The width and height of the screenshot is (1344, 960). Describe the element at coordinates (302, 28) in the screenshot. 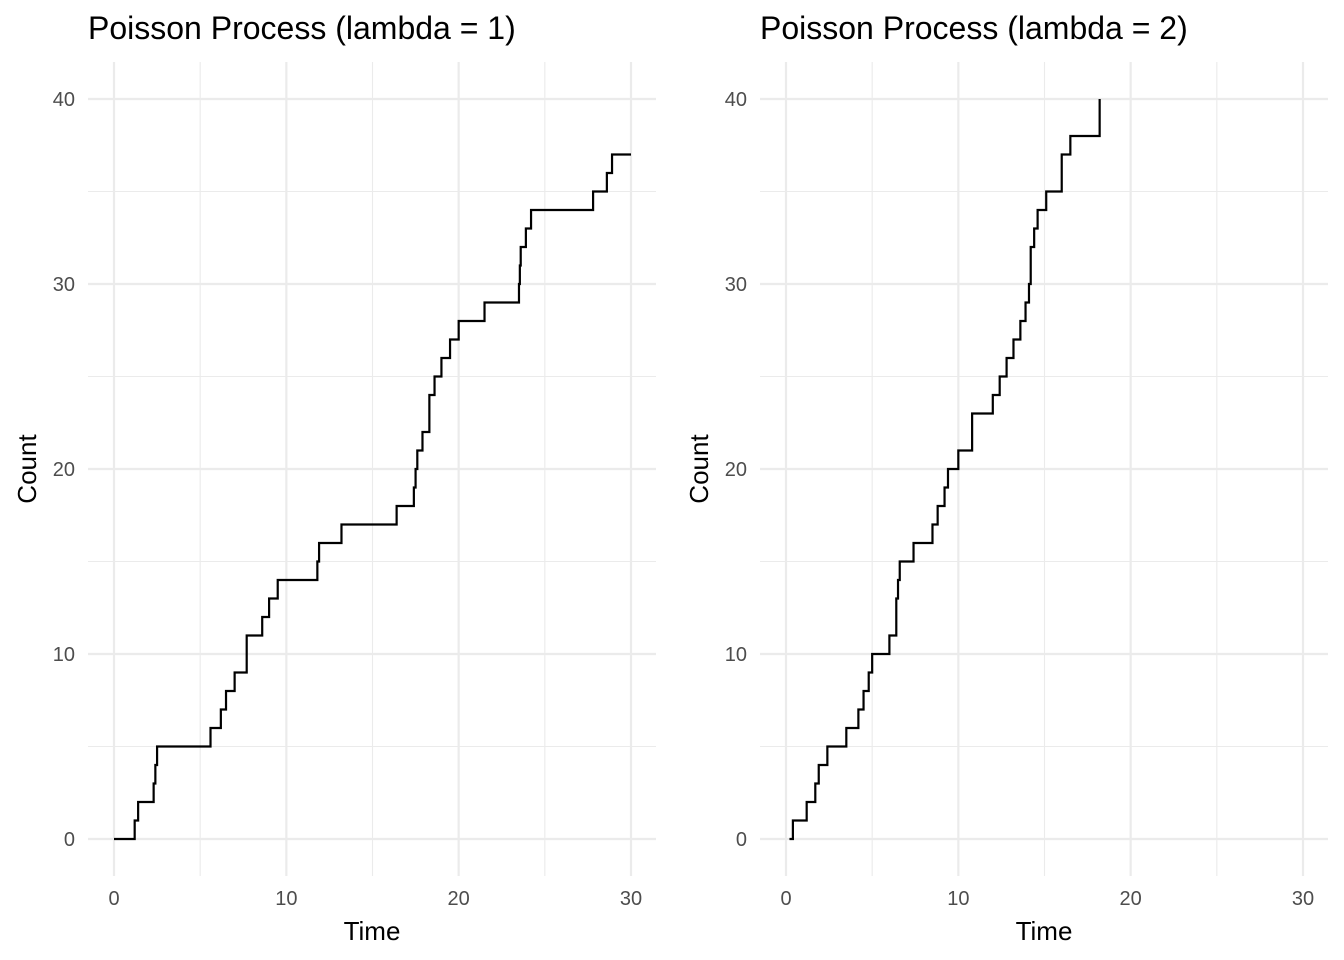

I see `chart-title: Poisson Process (lambda = 1)` at that location.